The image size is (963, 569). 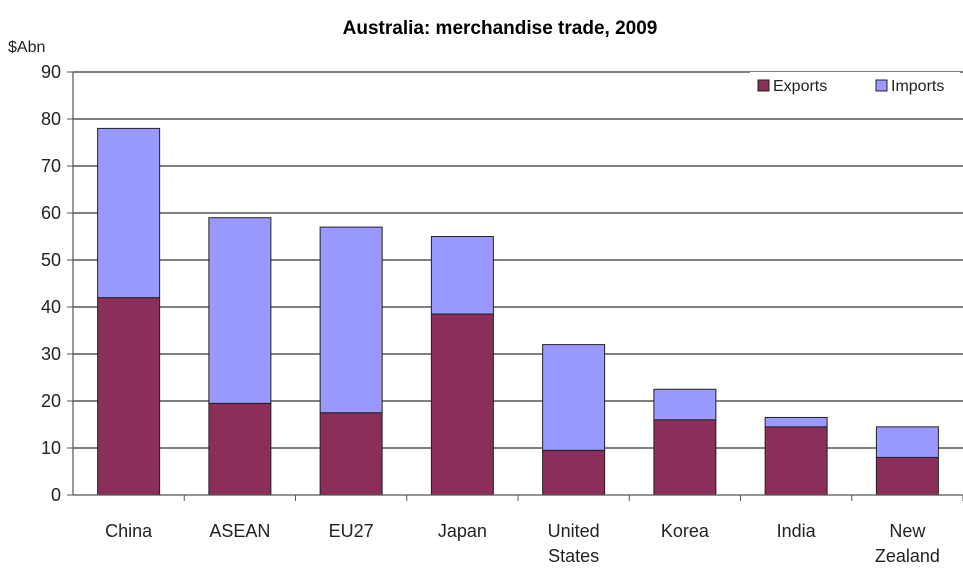 I want to click on legend-label-exports: Exports, so click(x=800, y=86).